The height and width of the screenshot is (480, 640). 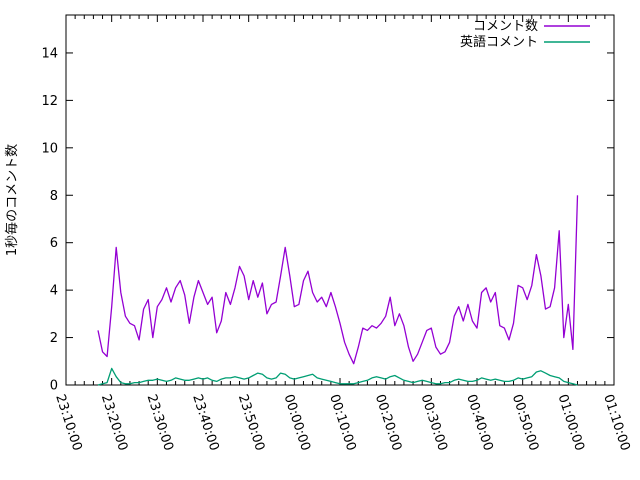 I want to click on y-tick-label: 0, so click(x=54, y=386).